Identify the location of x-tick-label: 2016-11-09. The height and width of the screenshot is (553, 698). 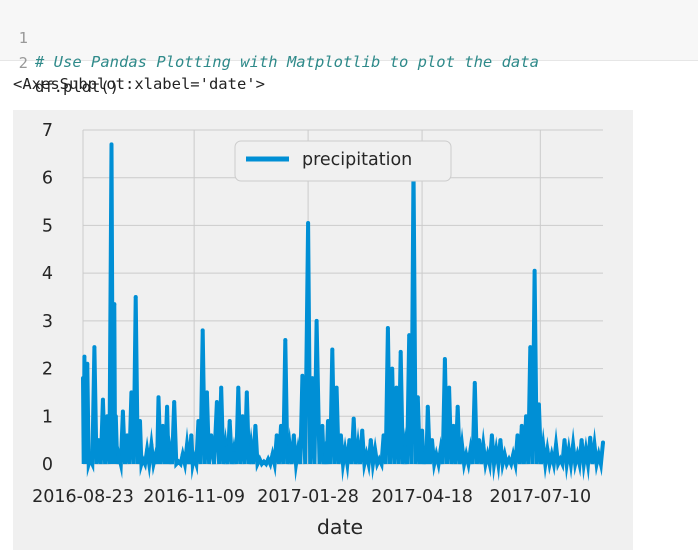
(194, 497).